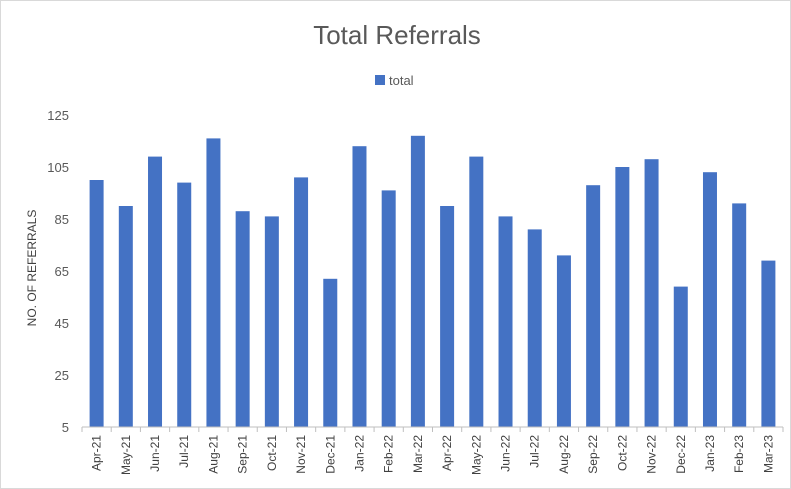 The height and width of the screenshot is (489, 791). Describe the element at coordinates (58, 115) in the screenshot. I see `y-tick-label: 125` at that location.